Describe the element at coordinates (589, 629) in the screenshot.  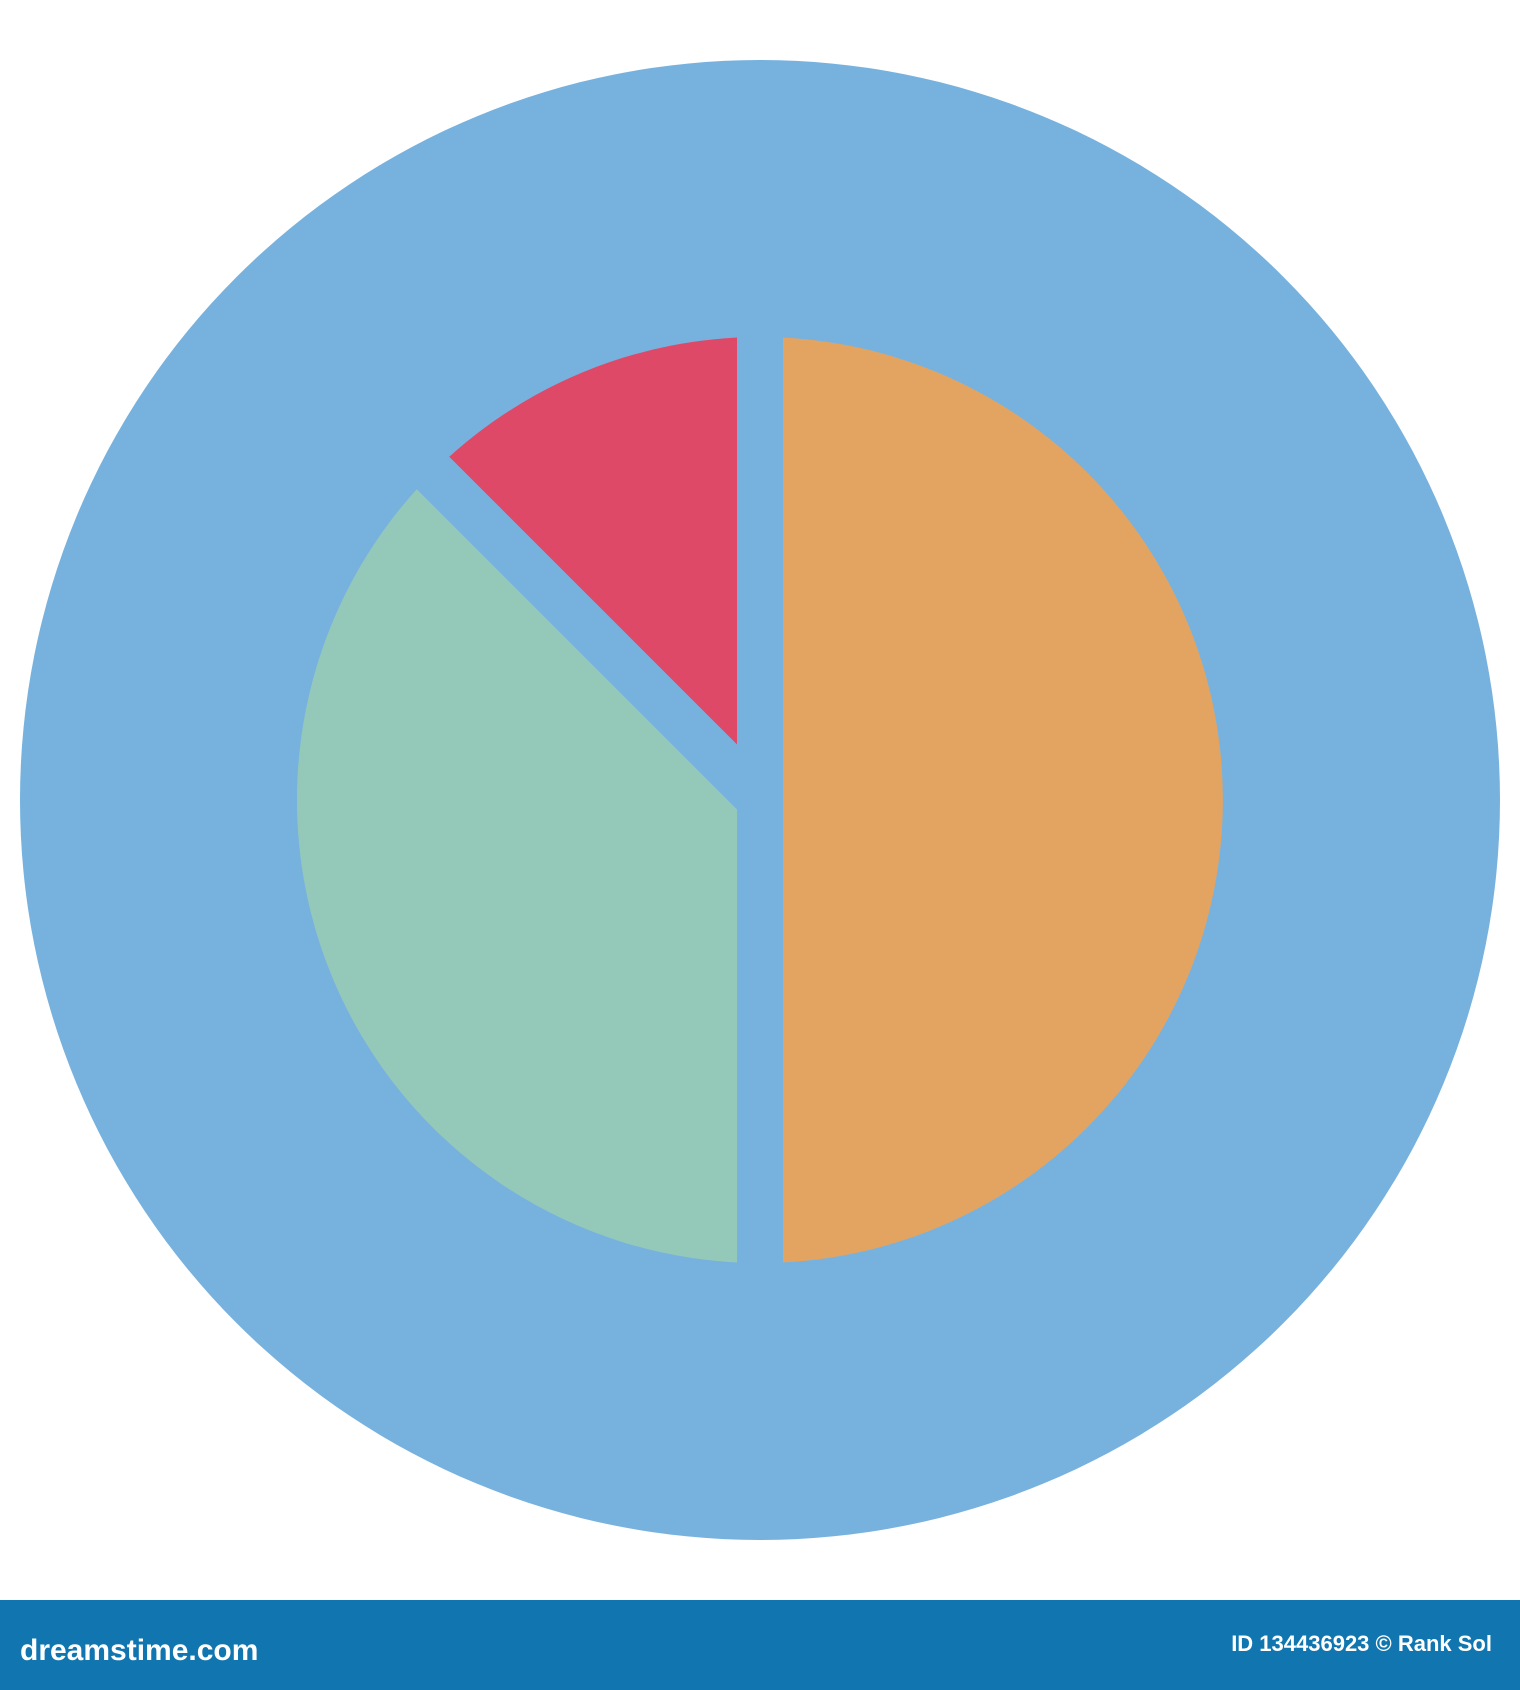
I see `slice-gap` at that location.